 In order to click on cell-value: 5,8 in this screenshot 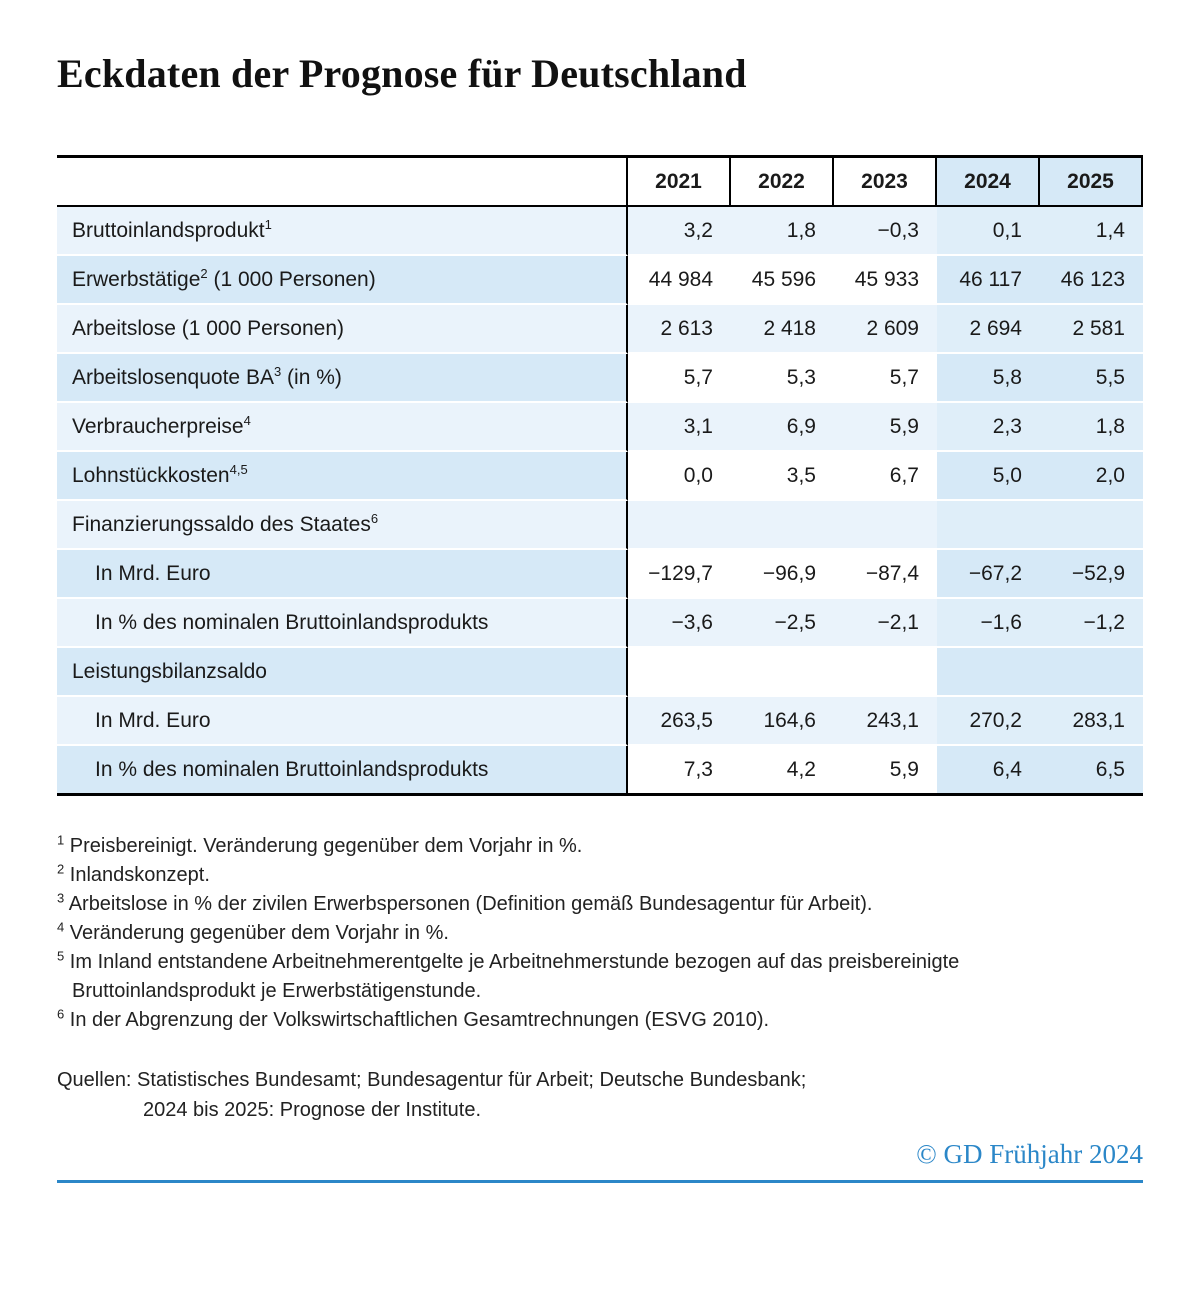, I will do `click(988, 378)`.